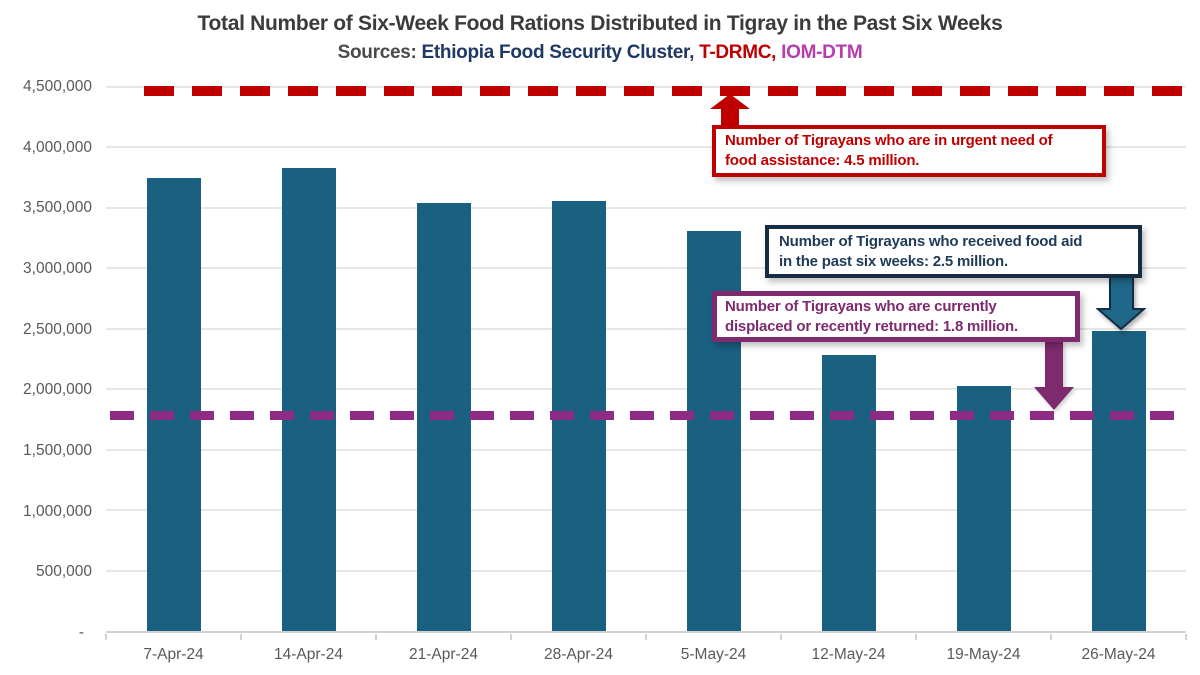  I want to click on y-tick-label: -, so click(81, 632).